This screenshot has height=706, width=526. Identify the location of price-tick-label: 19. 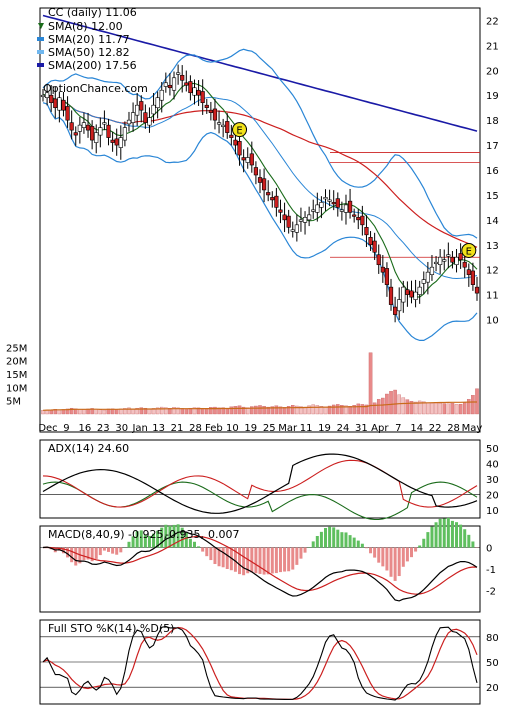
(492, 96).